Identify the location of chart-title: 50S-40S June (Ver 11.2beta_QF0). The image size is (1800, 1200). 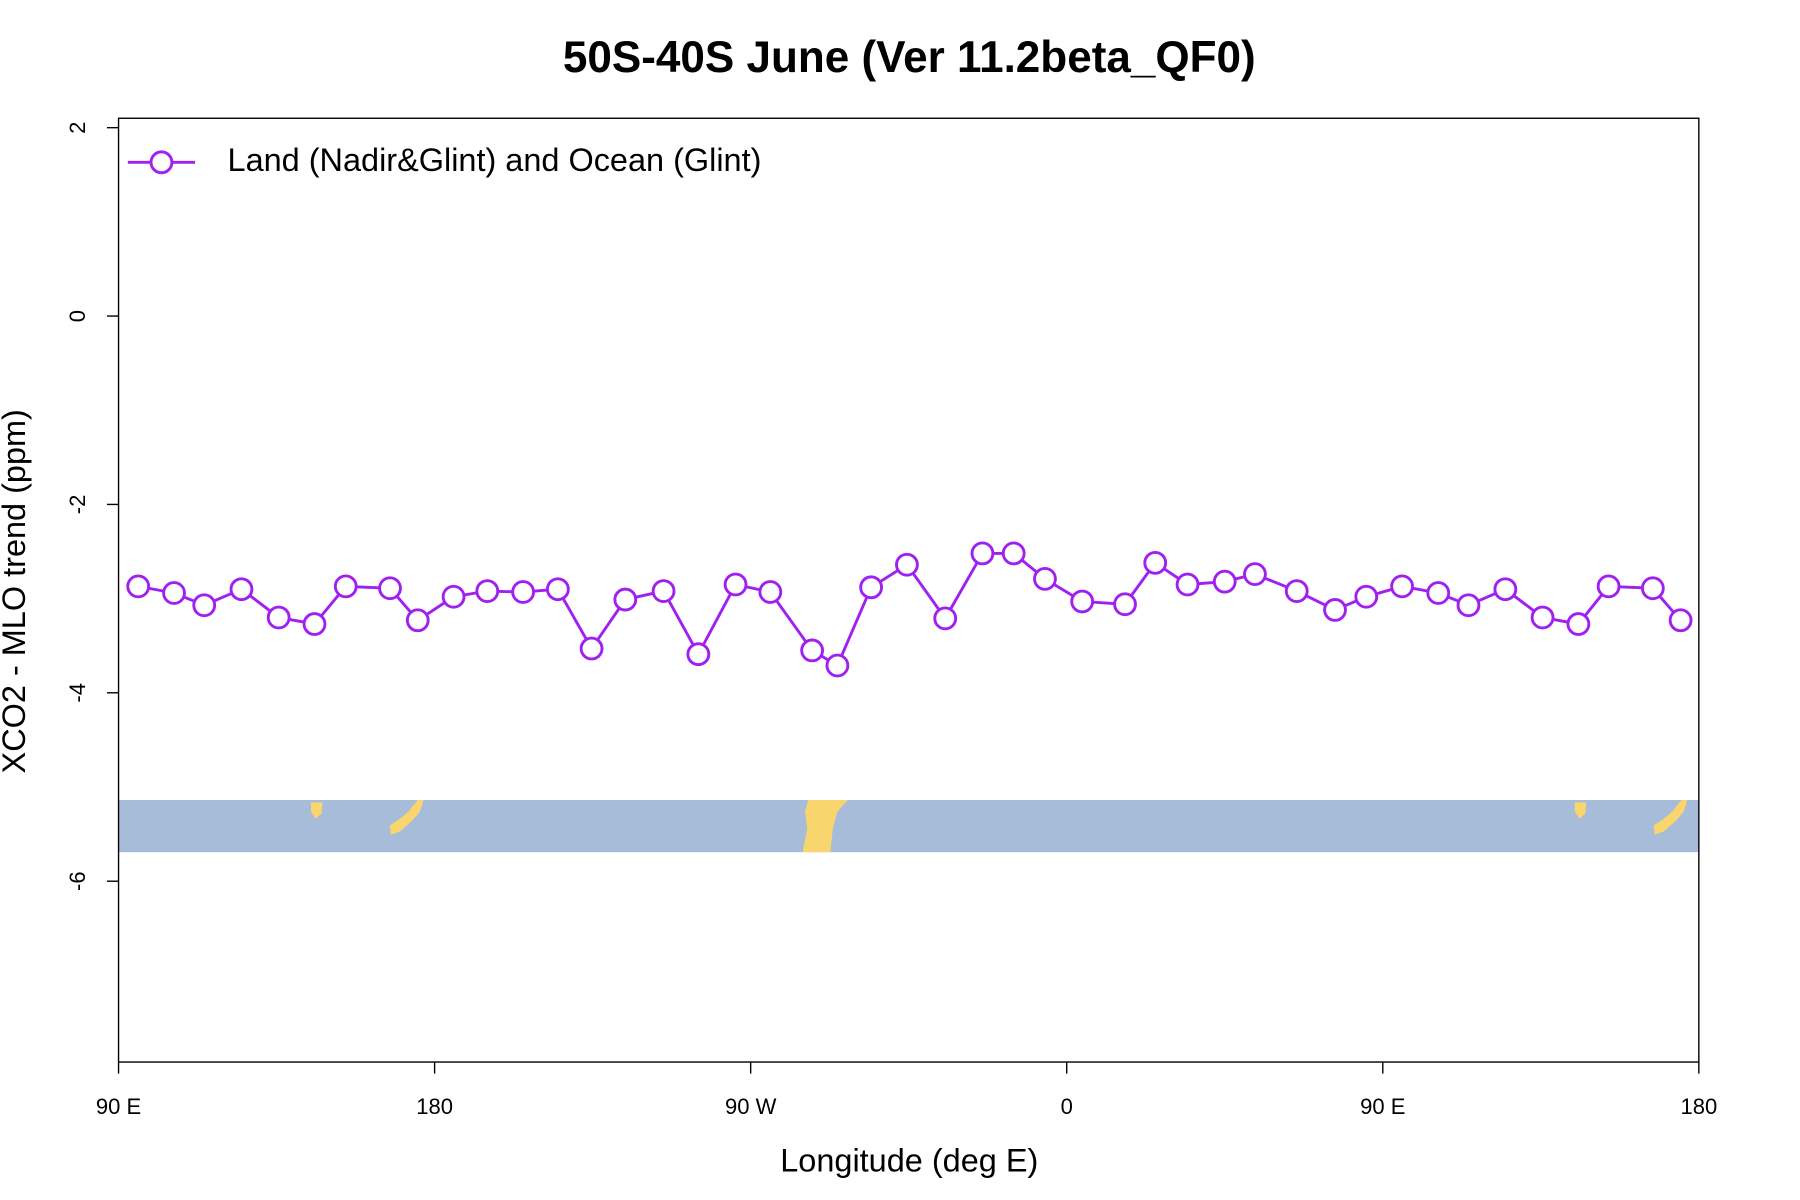
(909, 57).